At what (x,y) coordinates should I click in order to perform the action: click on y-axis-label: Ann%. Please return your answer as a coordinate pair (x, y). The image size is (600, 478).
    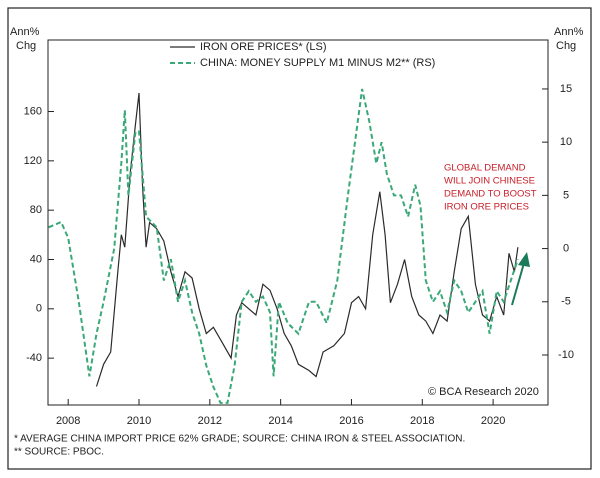
    Looking at the image, I should click on (25, 32).